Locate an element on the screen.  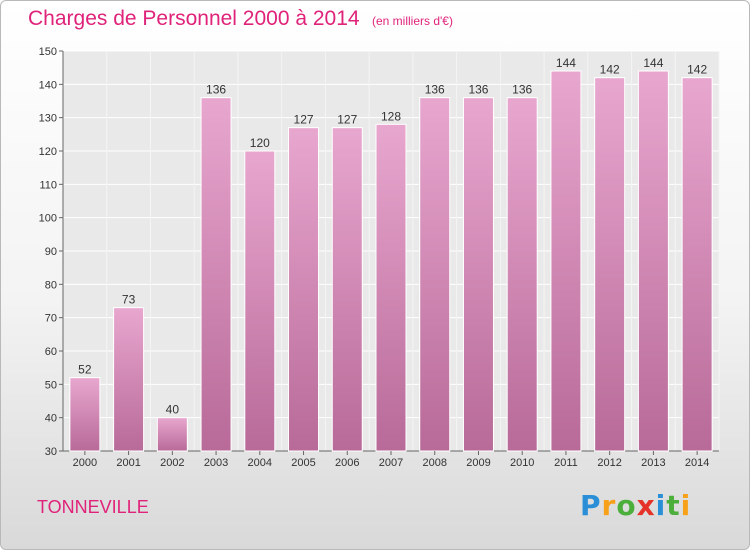
x-tick-label: 2006 is located at coordinates (347, 463).